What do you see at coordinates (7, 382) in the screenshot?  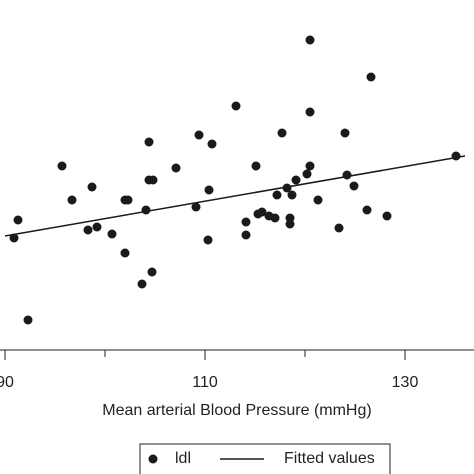 I see `x-tick-label: 90` at bounding box center [7, 382].